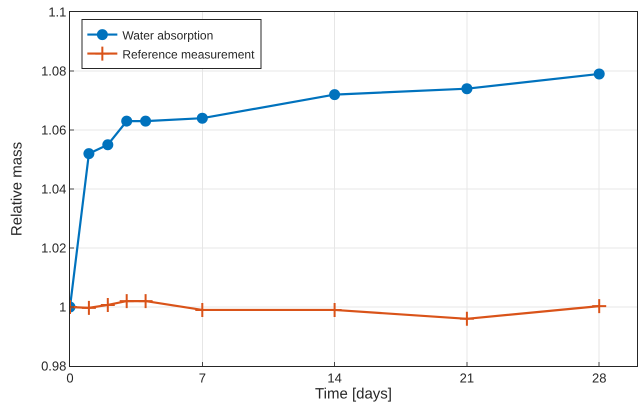 Image resolution: width=643 pixels, height=408 pixels. I want to click on y-axis-title: Relative mass, so click(17, 189).